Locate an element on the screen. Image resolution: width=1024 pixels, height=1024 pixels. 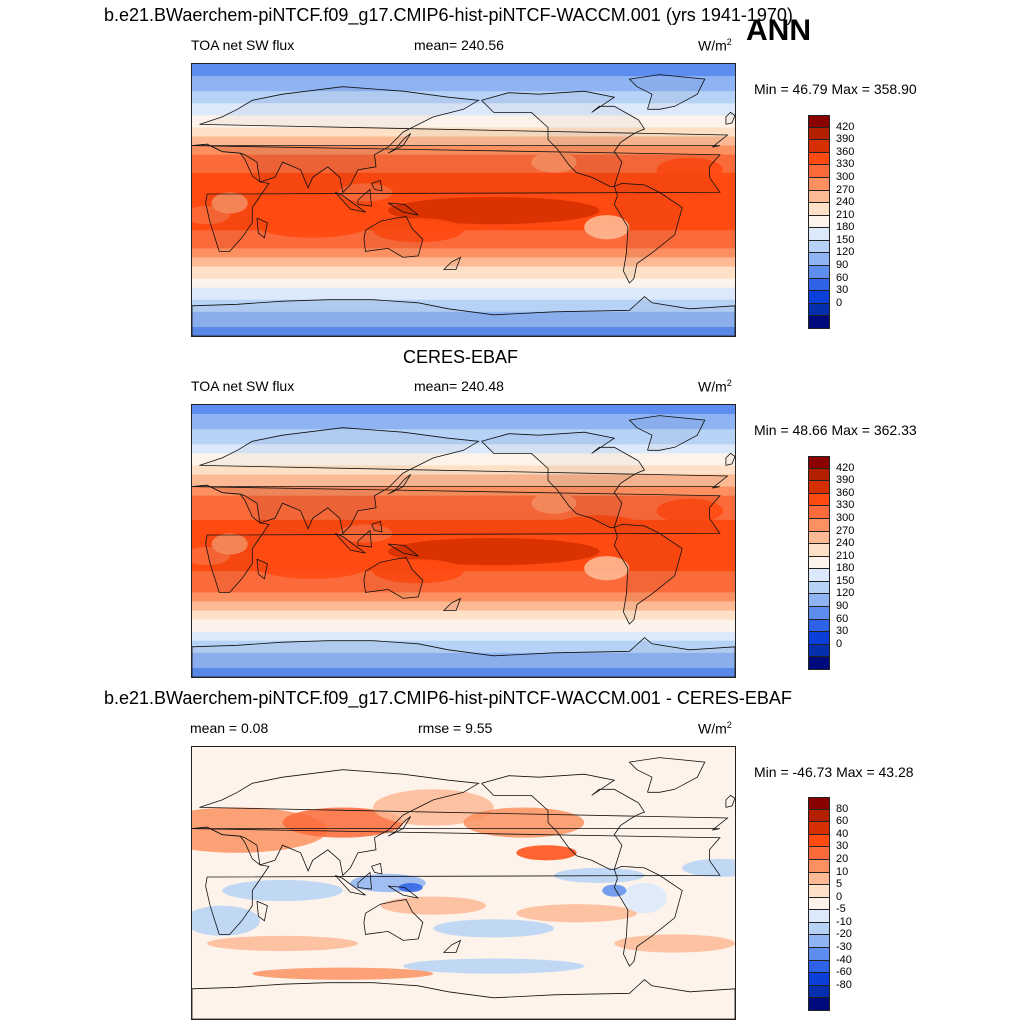
colorbar-frame is located at coordinates (819, 222).